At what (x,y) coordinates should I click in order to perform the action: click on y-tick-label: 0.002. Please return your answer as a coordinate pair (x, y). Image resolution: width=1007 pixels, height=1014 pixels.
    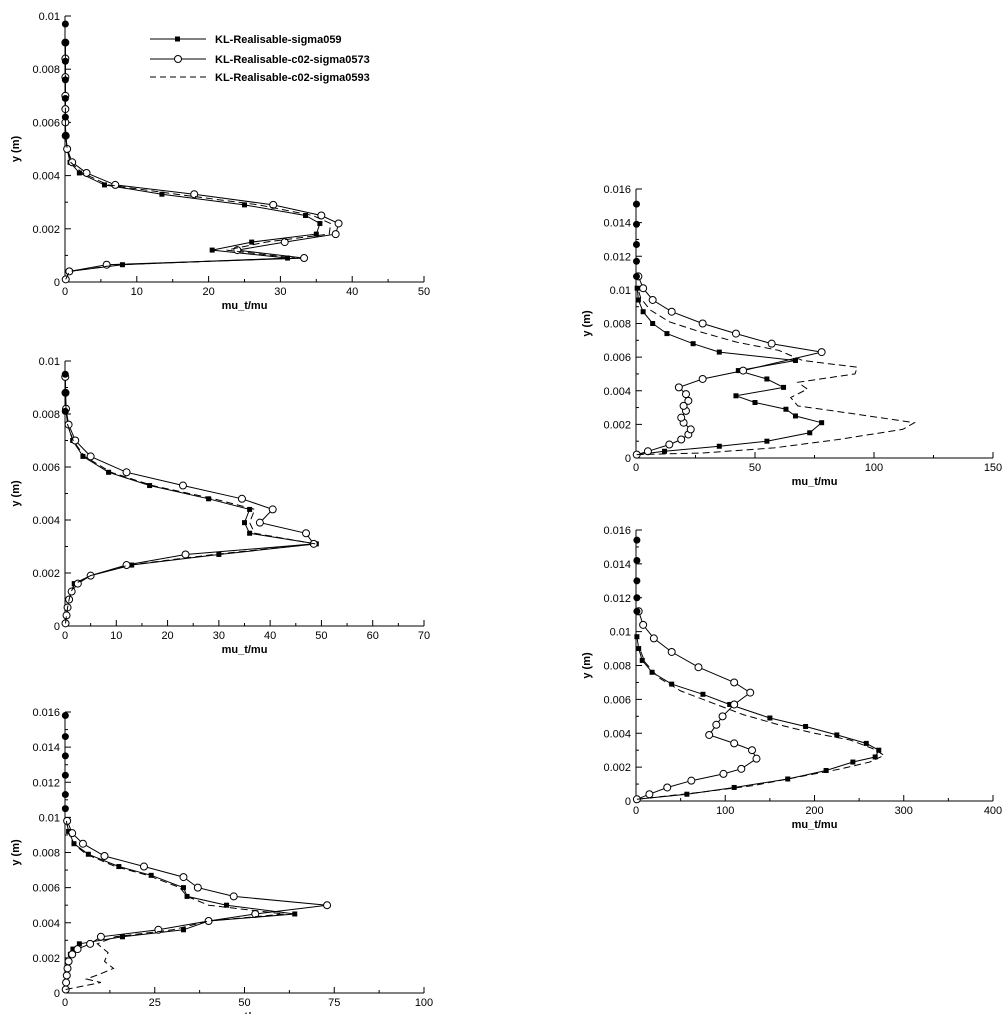
    Looking at the image, I should click on (46, 959).